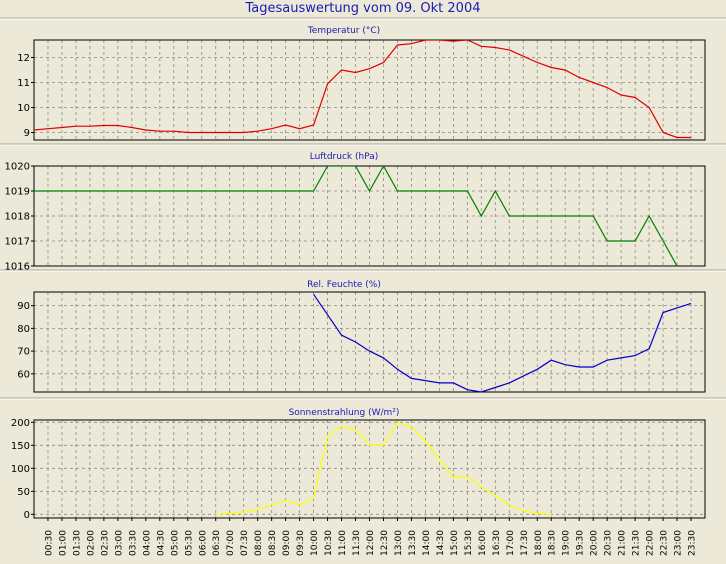 The width and height of the screenshot is (726, 564). What do you see at coordinates (363, 8) in the screenshot?
I see `page-title: Tagesauswertung vom 09. Okt 2004` at bounding box center [363, 8].